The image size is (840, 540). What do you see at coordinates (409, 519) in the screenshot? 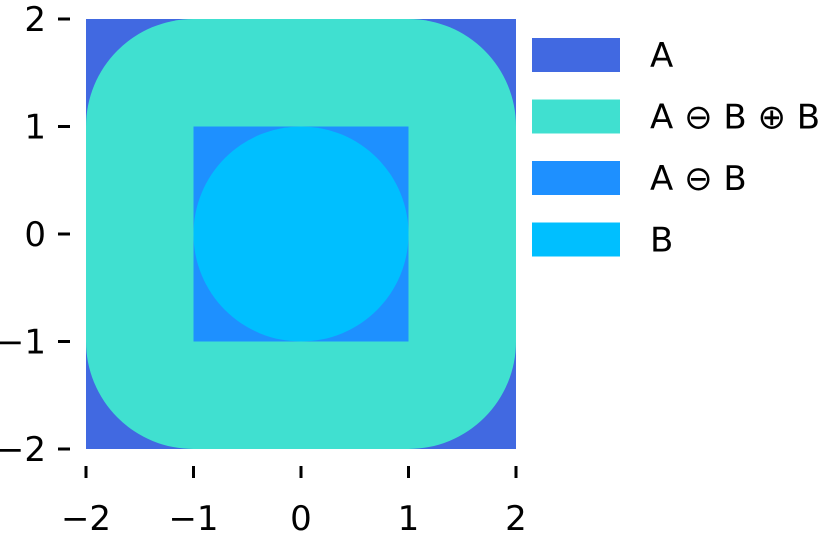
I see `x-tick-label: 1` at bounding box center [409, 519].